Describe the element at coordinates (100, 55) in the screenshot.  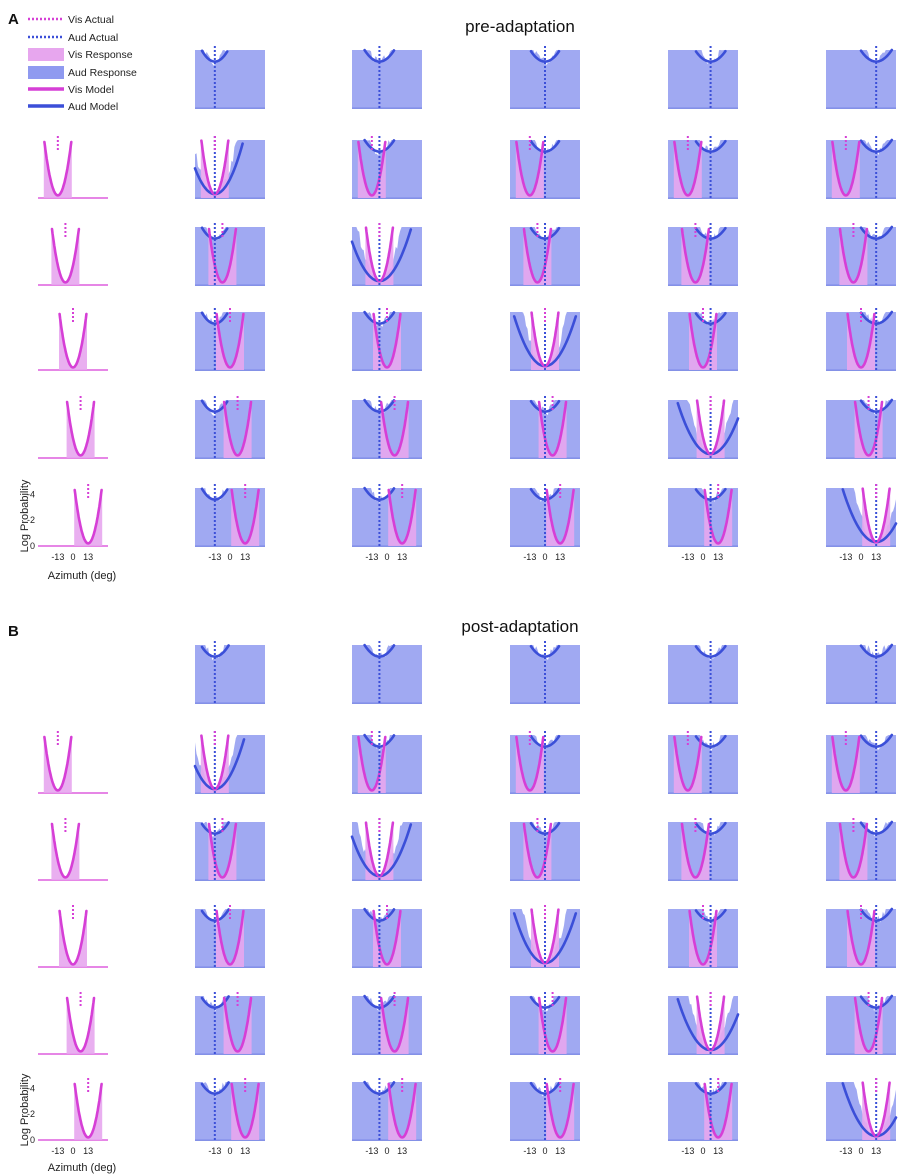
I see `legend-vis-response-label: Vis Response` at that location.